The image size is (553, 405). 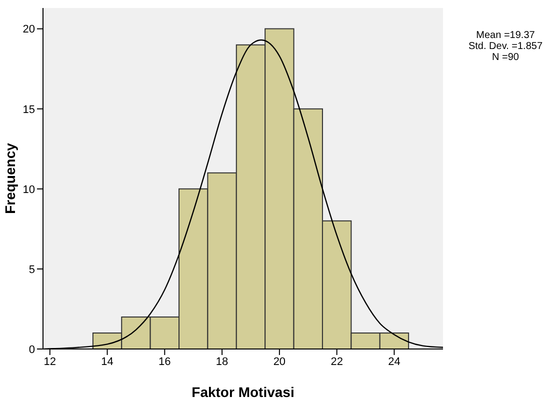 What do you see at coordinates (28, 190) in the screenshot?
I see `y-tick-label: 10` at bounding box center [28, 190].